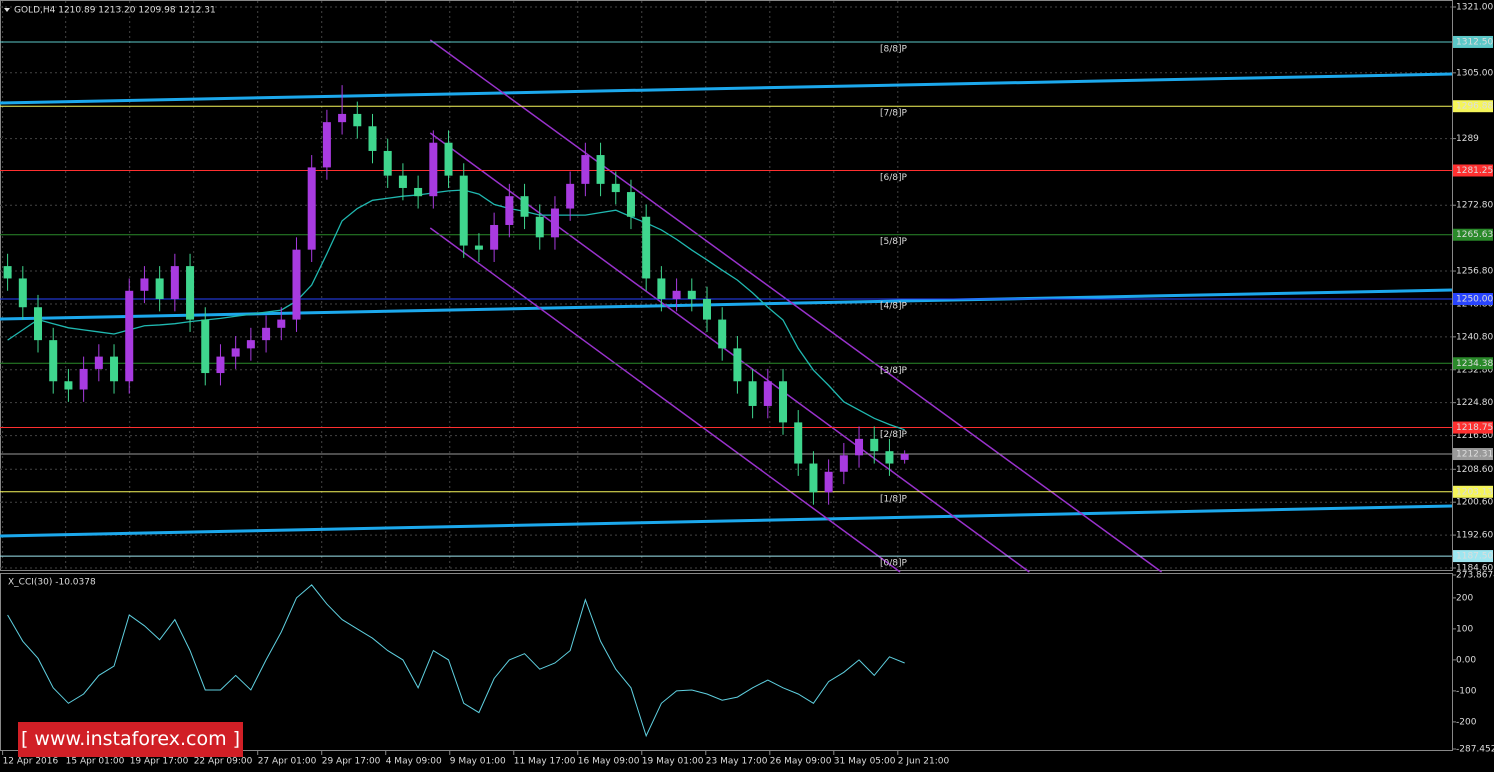 The height and width of the screenshot is (772, 1494). I want to click on level-label: 1203.13, so click(1474, 492).